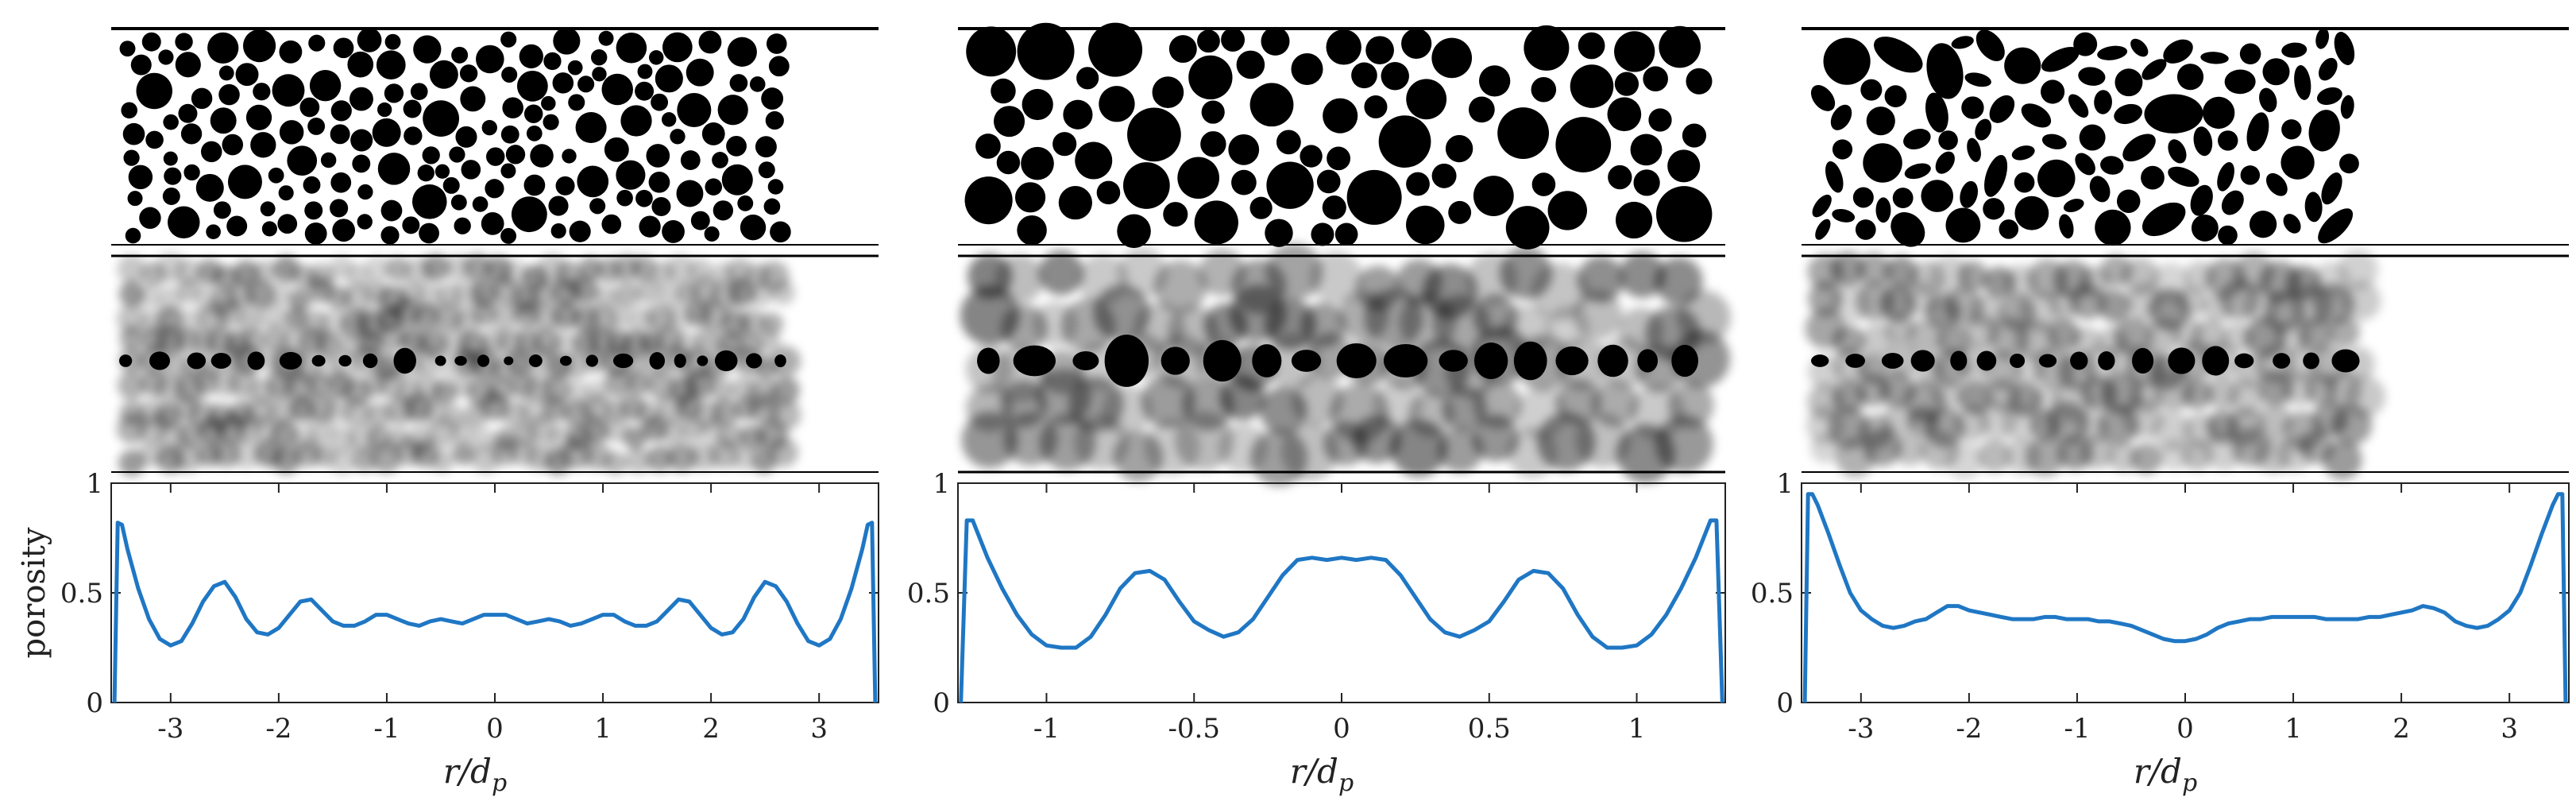  I want to click on x-axis-label-2: r/dp, so click(1322, 774).